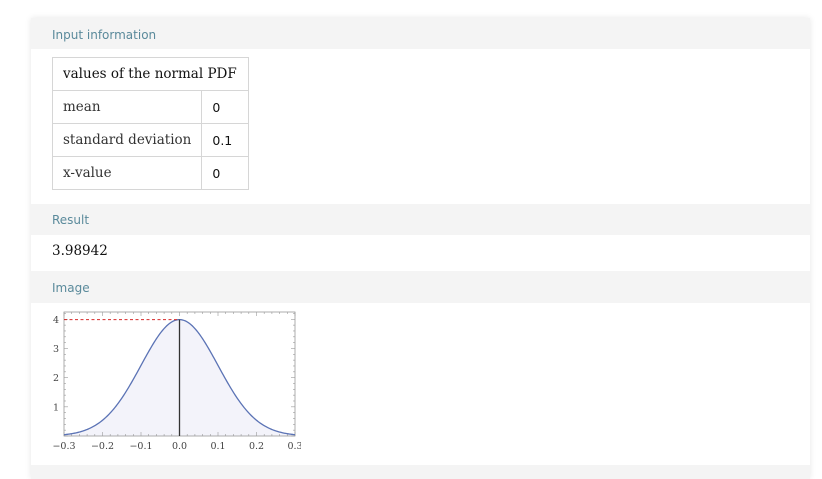 Image resolution: width=822 pixels, height=479 pixels. I want to click on x-tick-label: −0.1, so click(140, 446).